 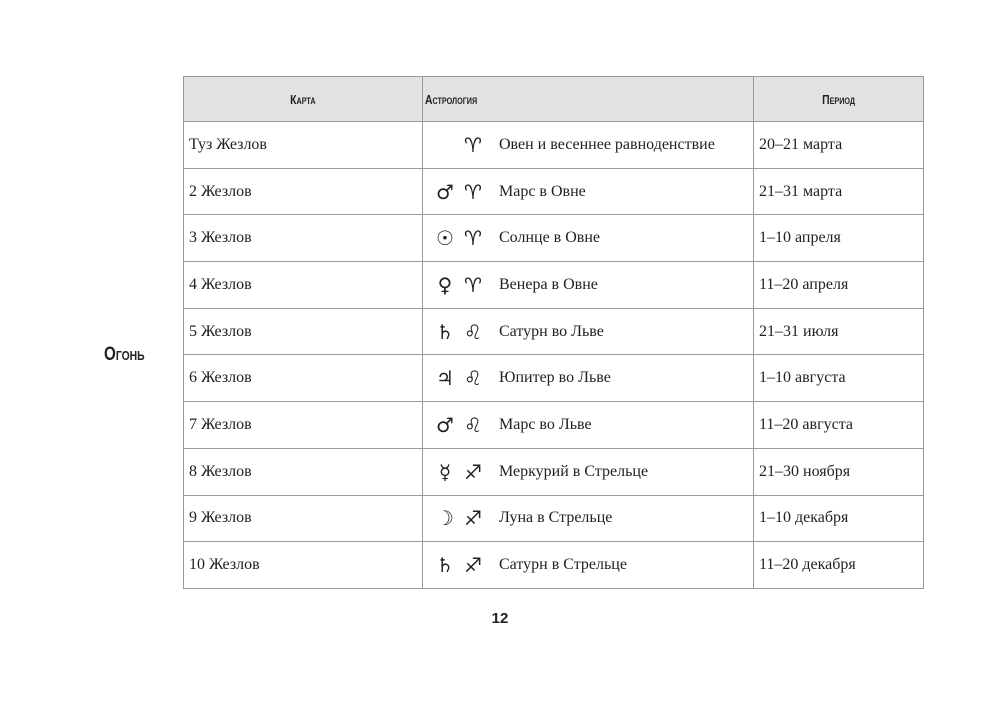 I want to click on table-row: 6 Жезлов ♃ ♌ Юпитер во Льве 1–10 августа, so click(x=553, y=378).